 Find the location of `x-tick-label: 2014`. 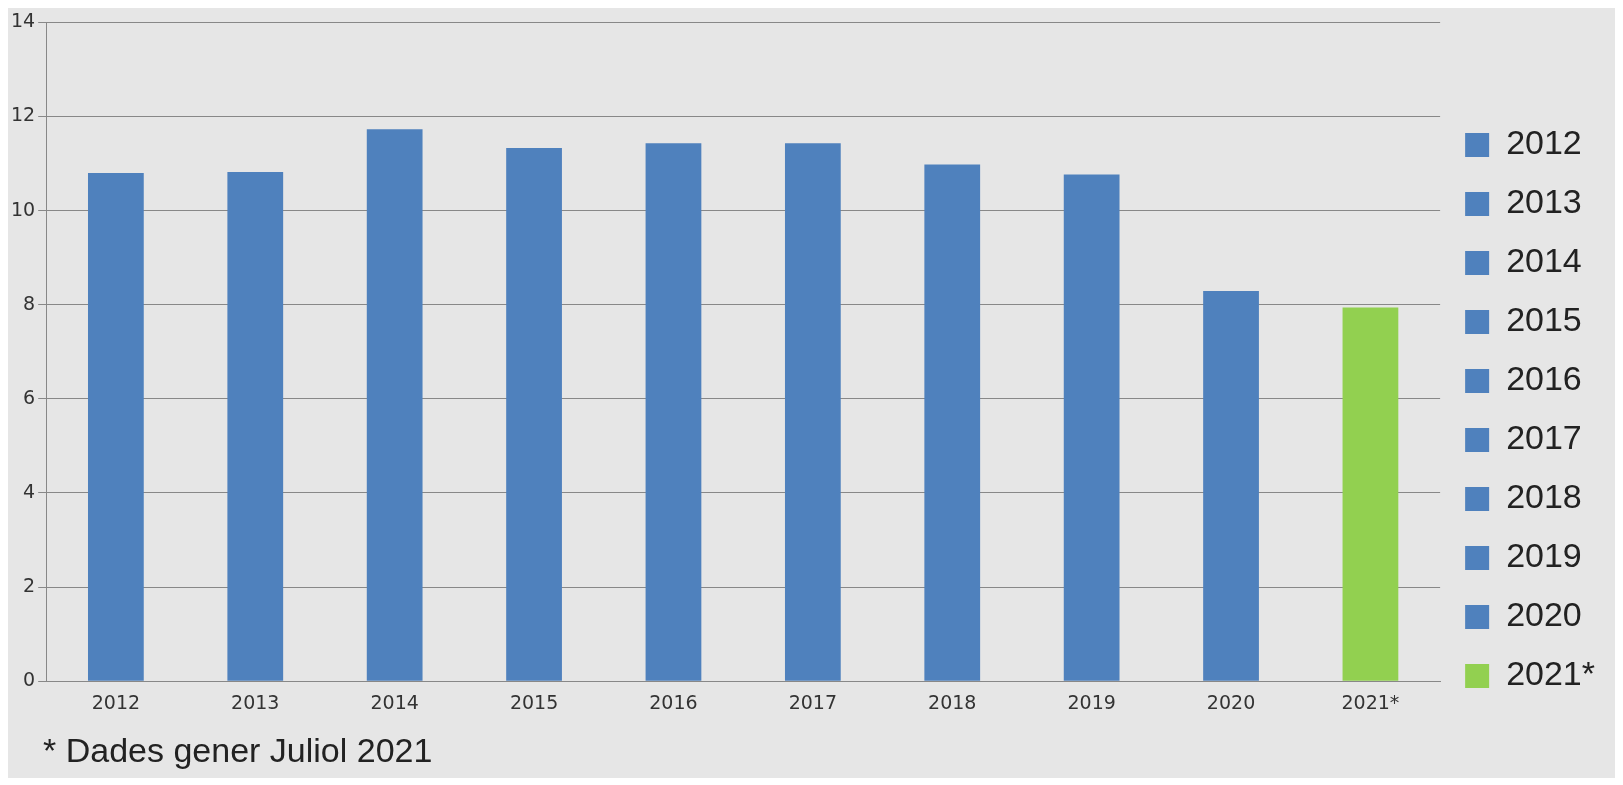

x-tick-label: 2014 is located at coordinates (394, 701).